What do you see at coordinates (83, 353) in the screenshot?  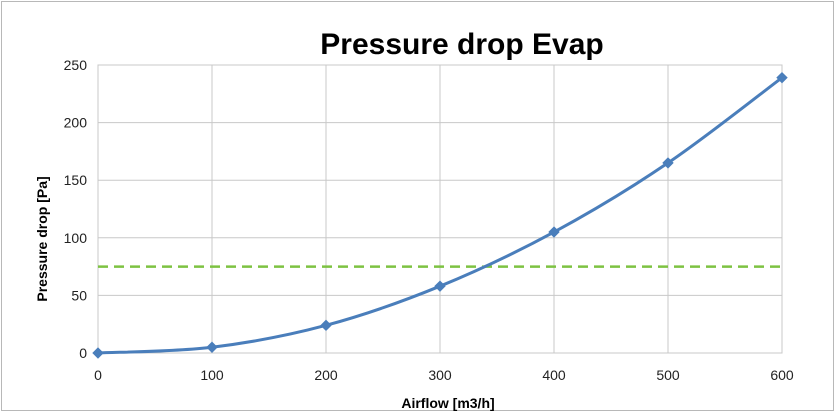 I see `y-tick-label: 0` at bounding box center [83, 353].